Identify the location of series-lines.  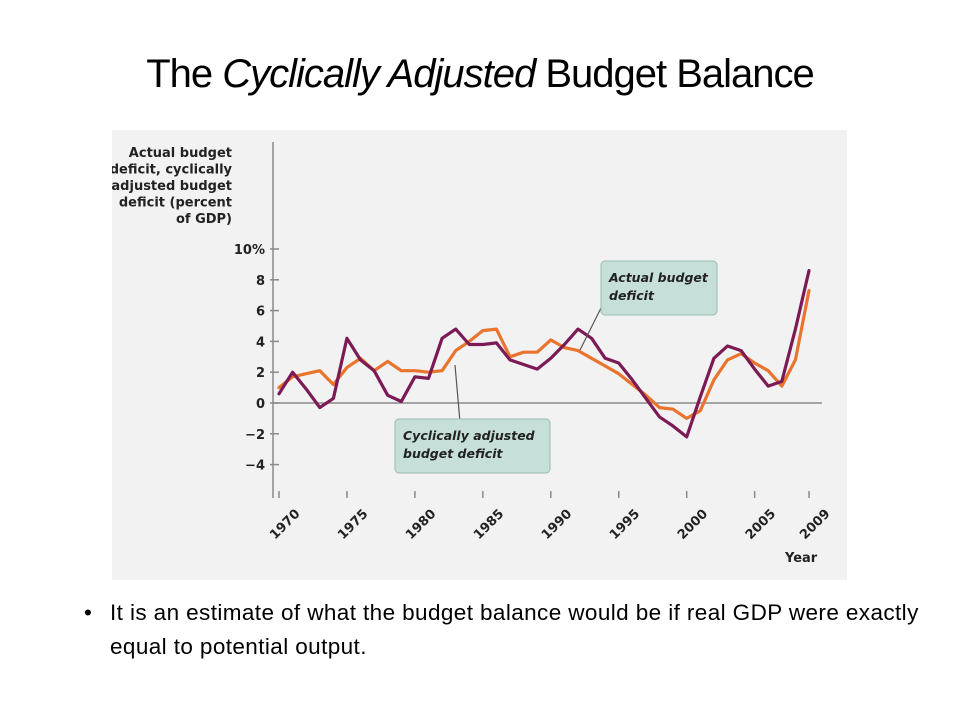
(544, 354).